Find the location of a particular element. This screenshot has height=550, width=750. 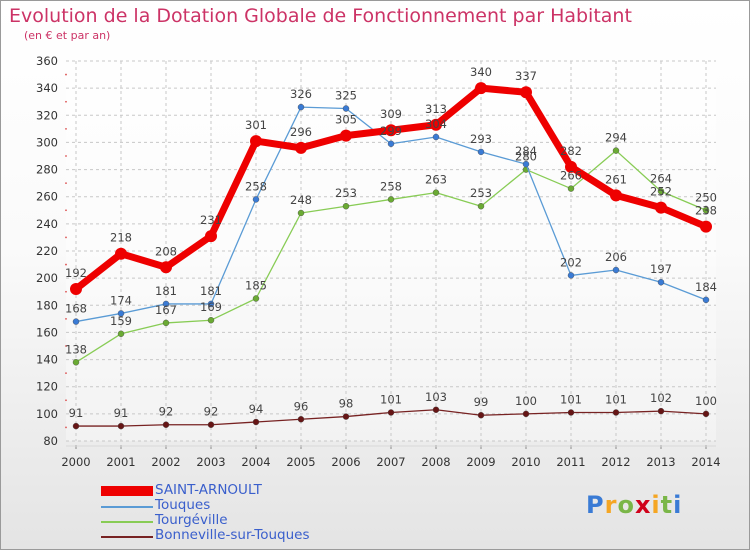

data-label-saint-arnoult: 305 is located at coordinates (346, 120).